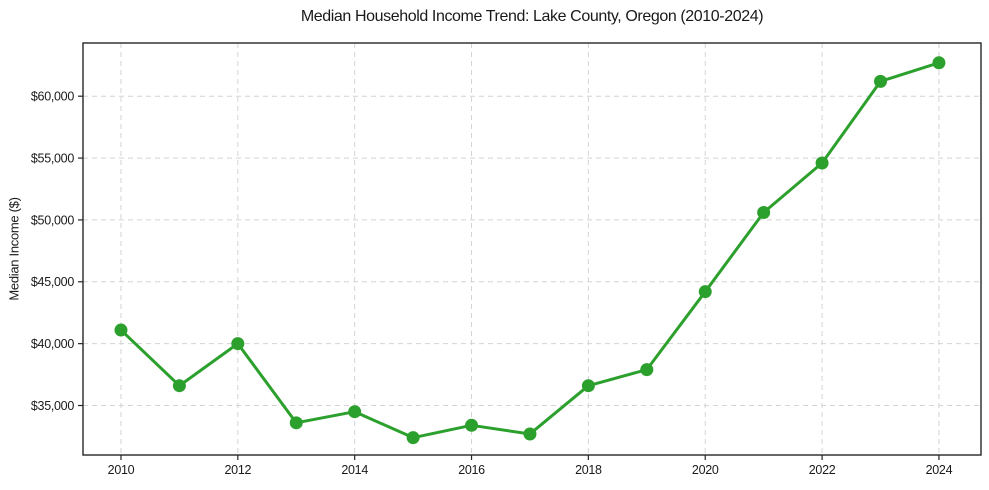 Image resolution: width=989 pixels, height=490 pixels. I want to click on x-tick-label: 2014, so click(354, 470).